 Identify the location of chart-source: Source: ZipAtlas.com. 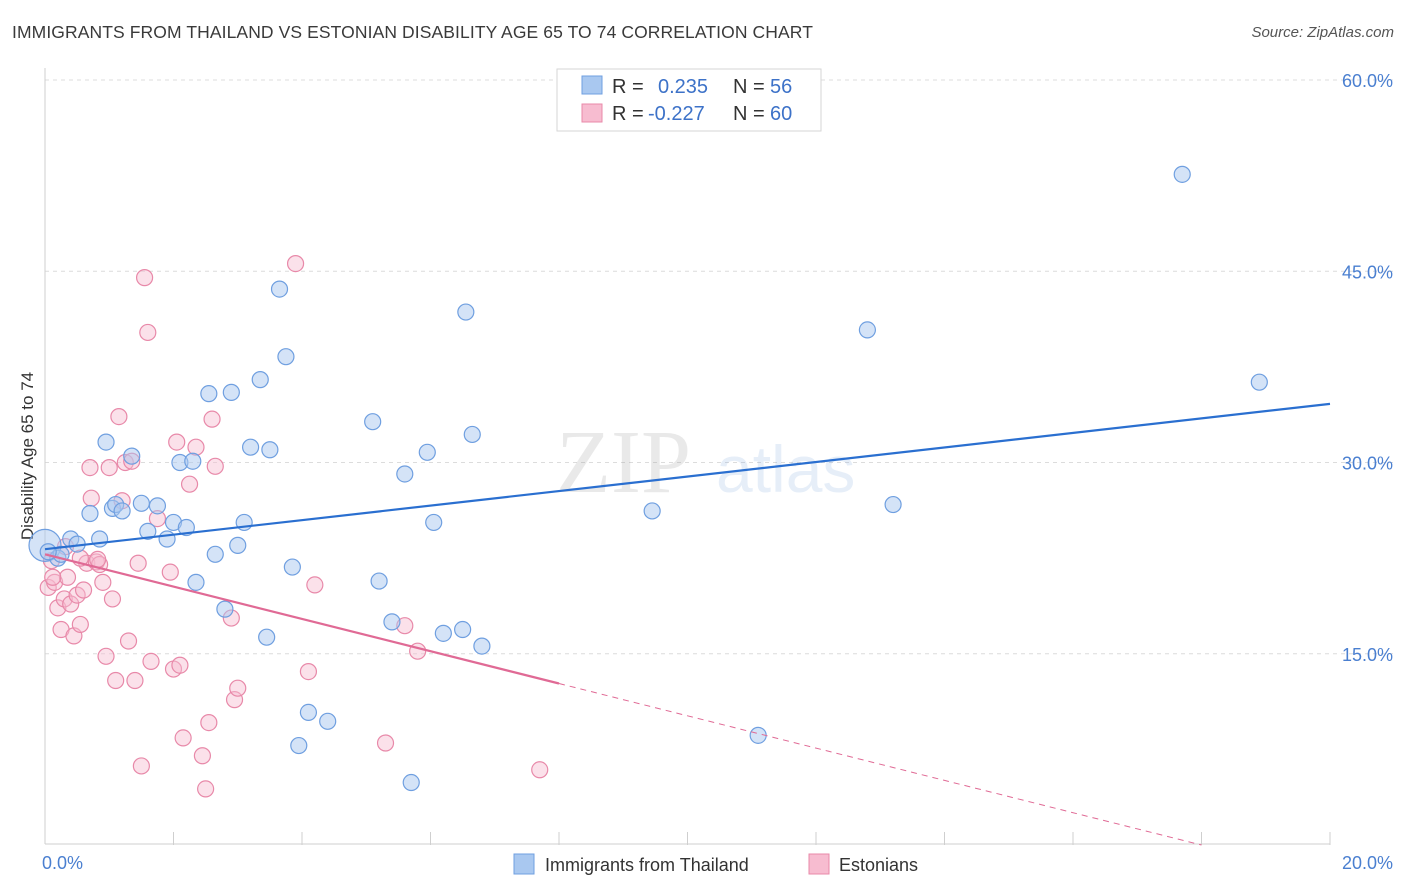
(1322, 32).